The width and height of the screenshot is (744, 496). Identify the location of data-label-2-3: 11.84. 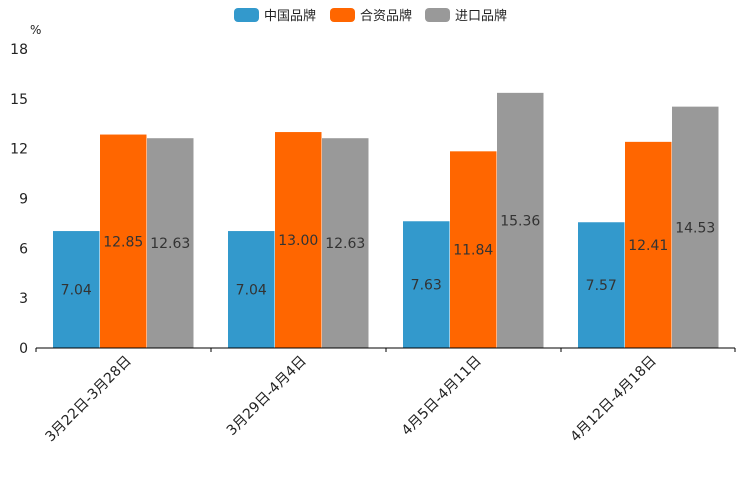
(473, 251).